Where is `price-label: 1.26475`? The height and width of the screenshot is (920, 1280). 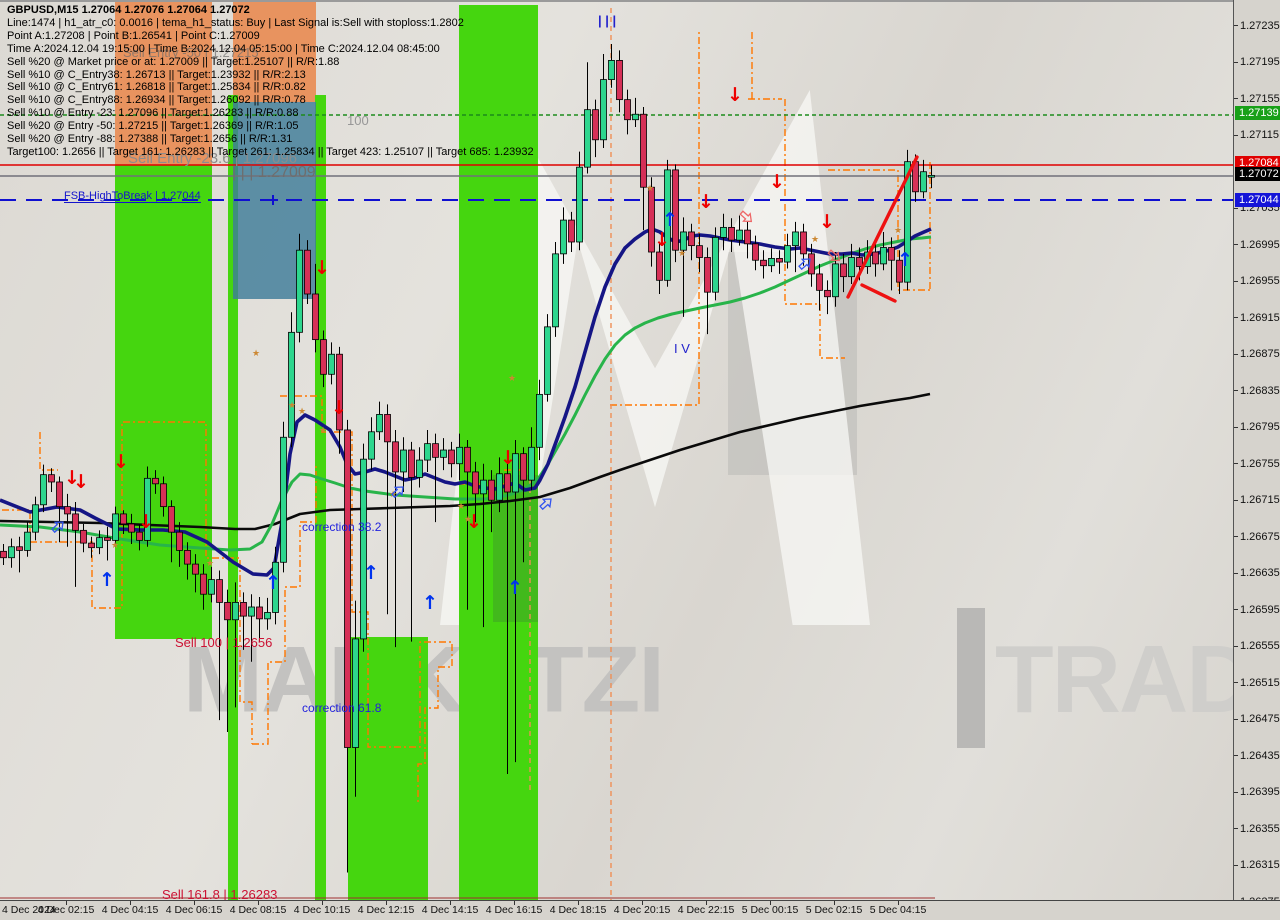
price-label: 1.26475 is located at coordinates (1260, 719).